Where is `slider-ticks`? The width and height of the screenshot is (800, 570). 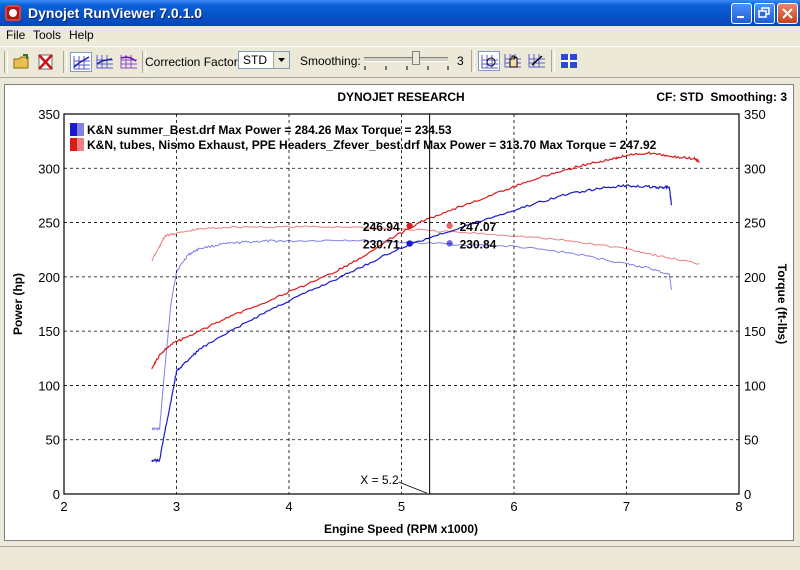 slider-ticks is located at coordinates (406, 68).